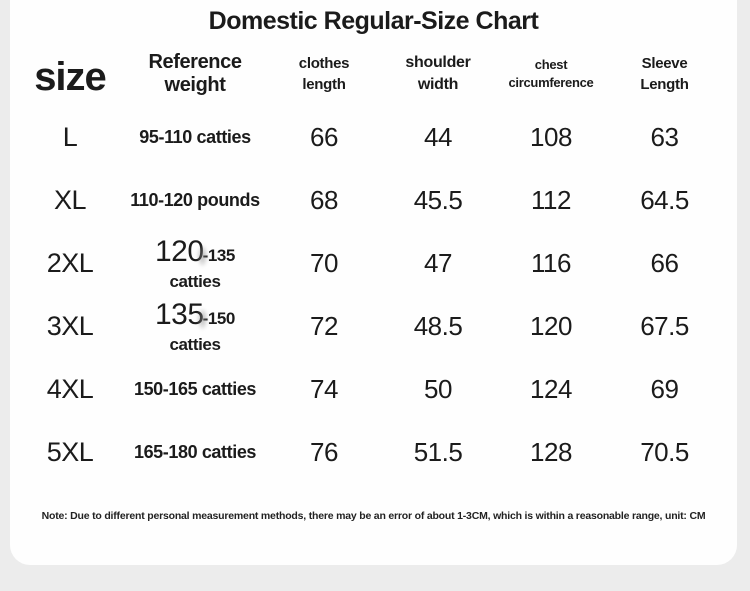 The height and width of the screenshot is (591, 750). I want to click on shoulder-width-value: 47, so click(438, 263).